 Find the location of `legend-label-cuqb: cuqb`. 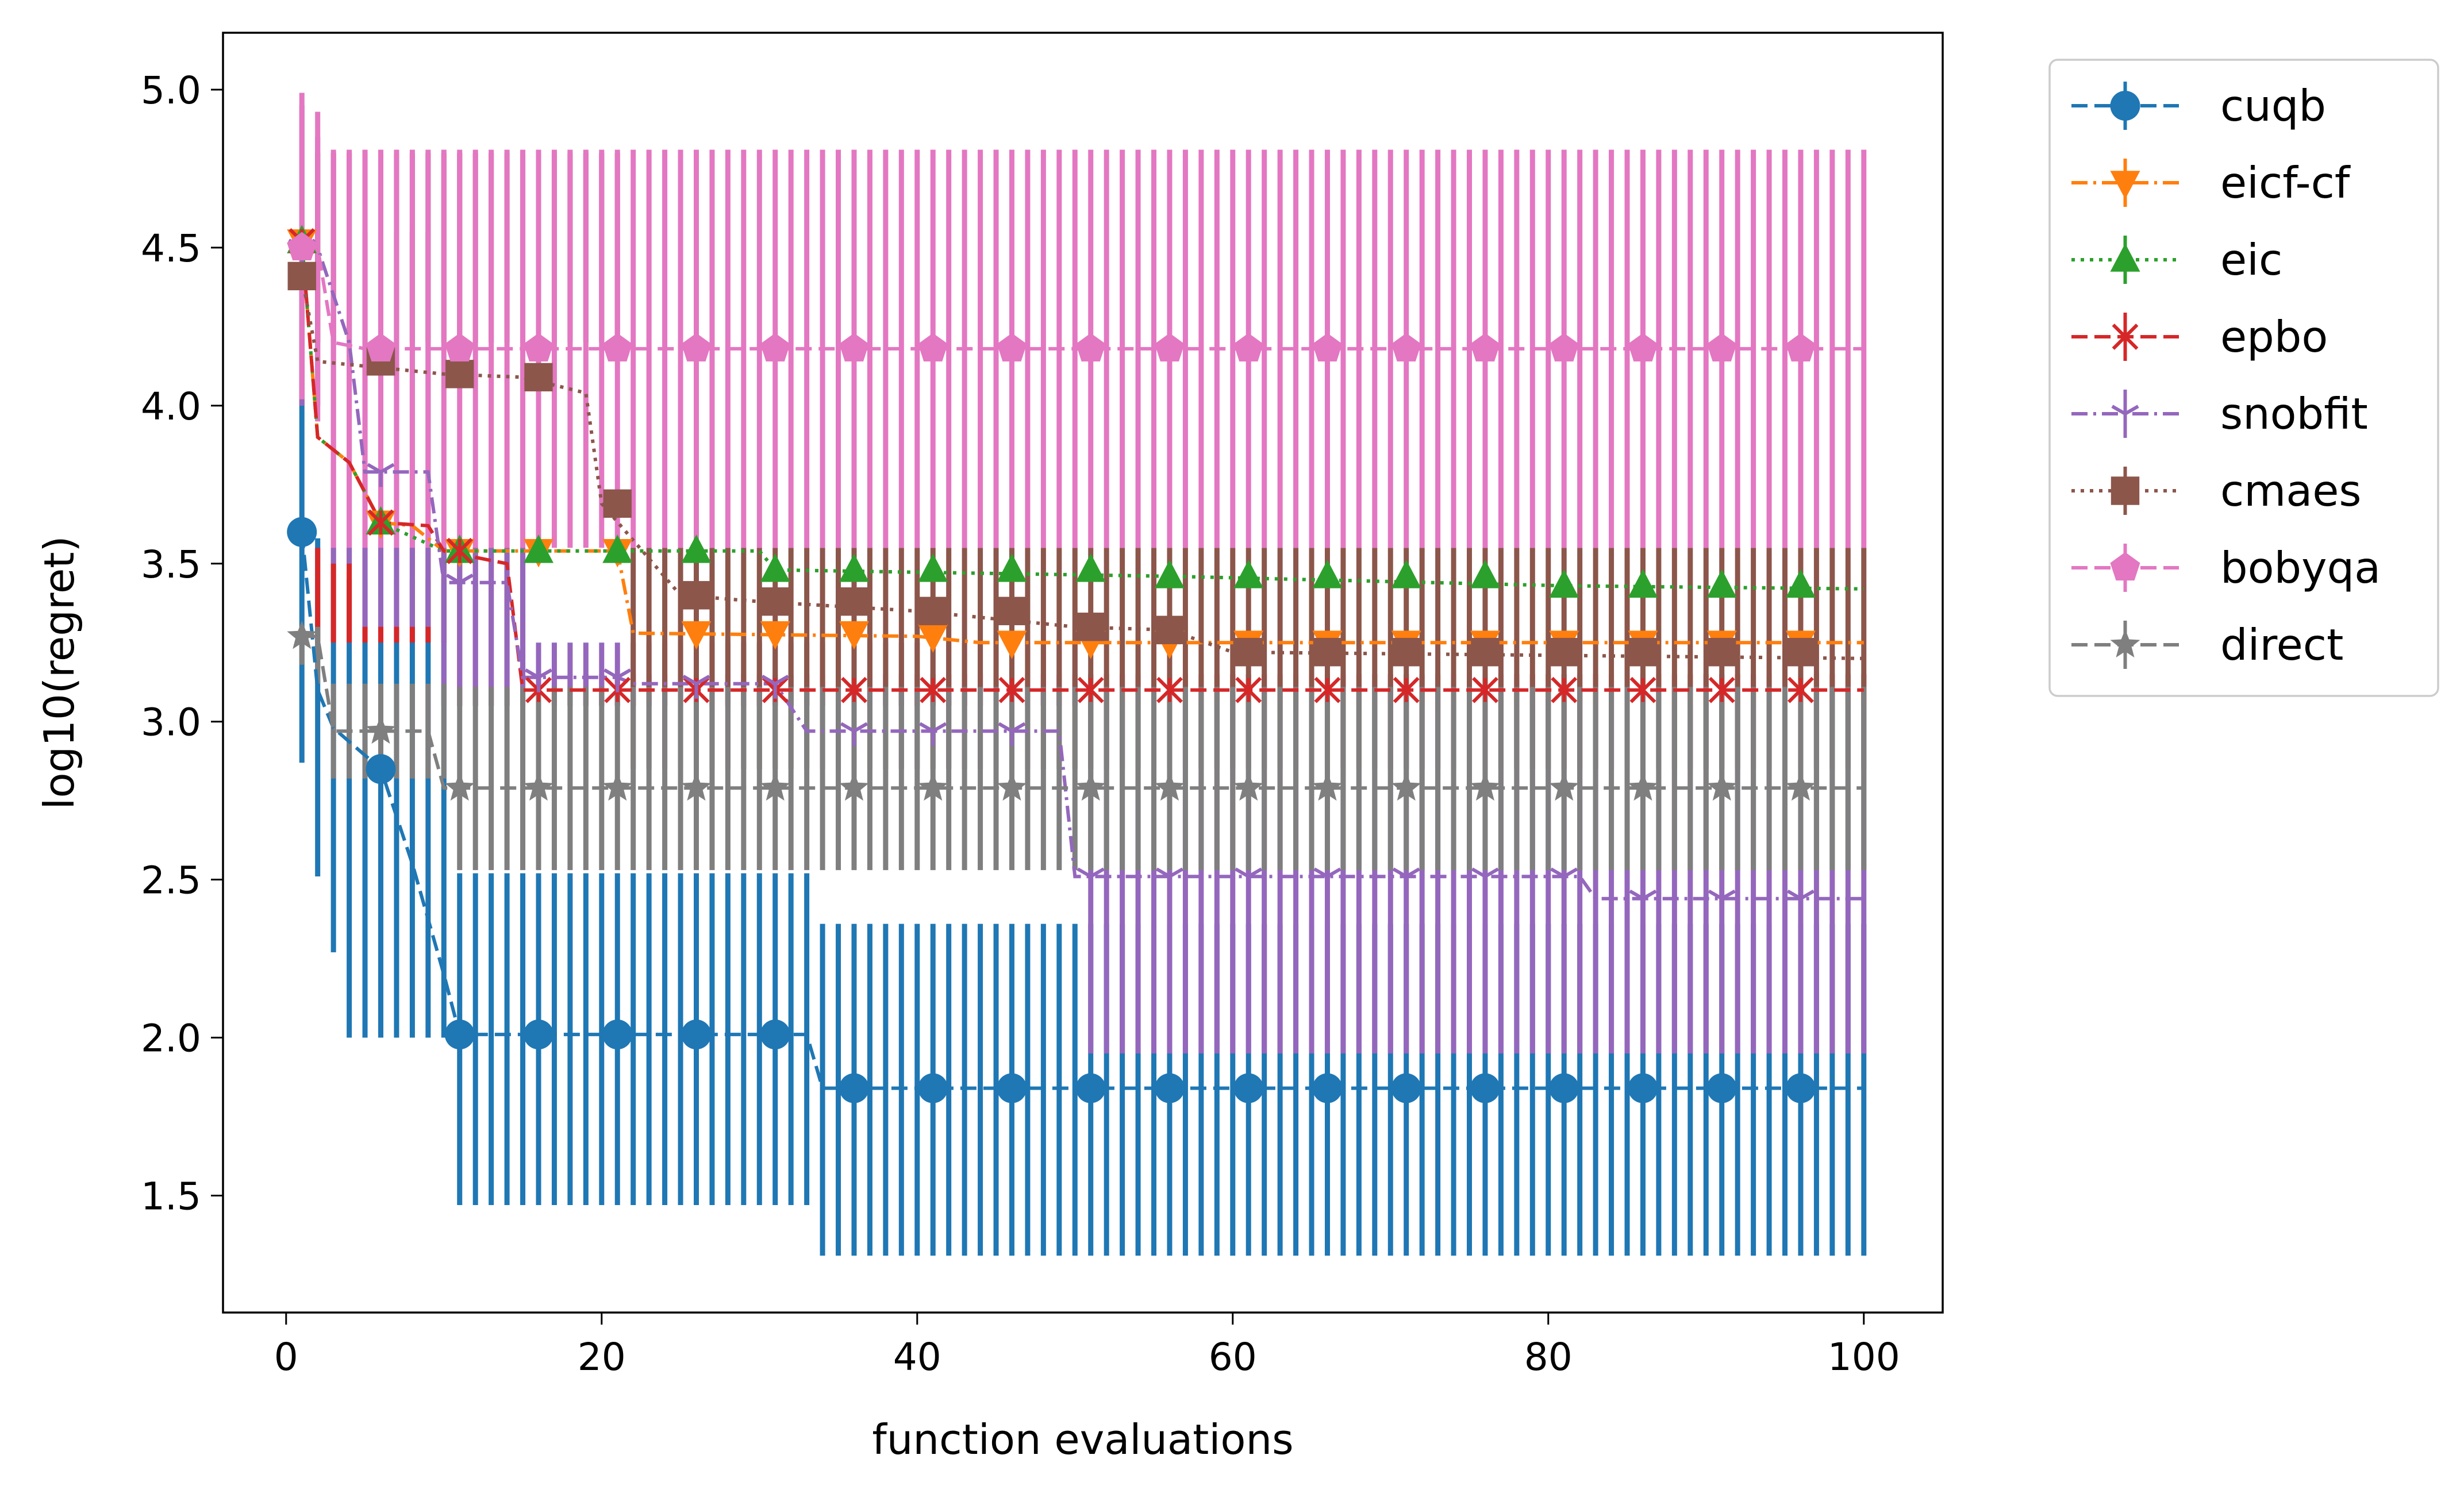

legend-label-cuqb: cuqb is located at coordinates (2273, 105).